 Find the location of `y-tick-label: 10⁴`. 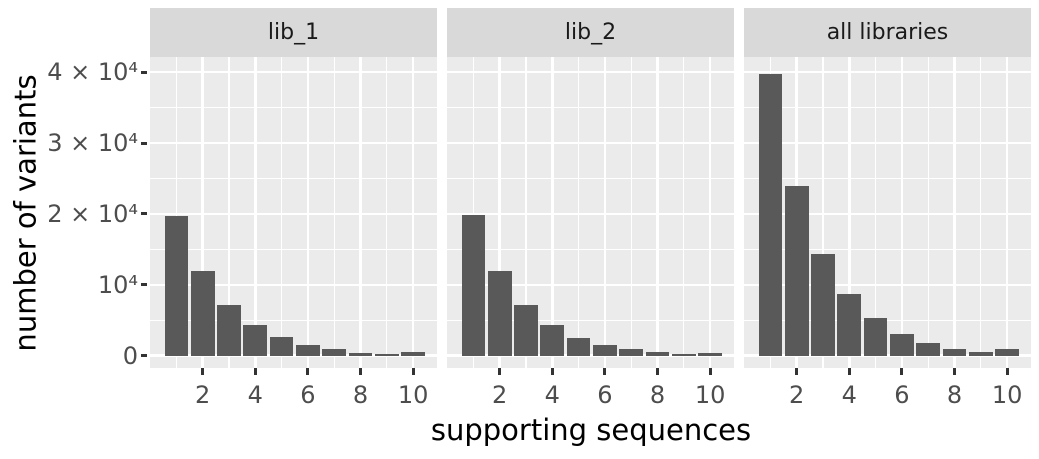

y-tick-label: 10⁴ is located at coordinates (117, 284).